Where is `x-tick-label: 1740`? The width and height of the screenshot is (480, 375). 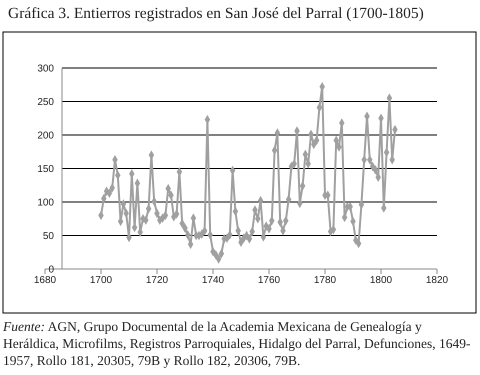 x-tick-label: 1740 is located at coordinates (213, 280).